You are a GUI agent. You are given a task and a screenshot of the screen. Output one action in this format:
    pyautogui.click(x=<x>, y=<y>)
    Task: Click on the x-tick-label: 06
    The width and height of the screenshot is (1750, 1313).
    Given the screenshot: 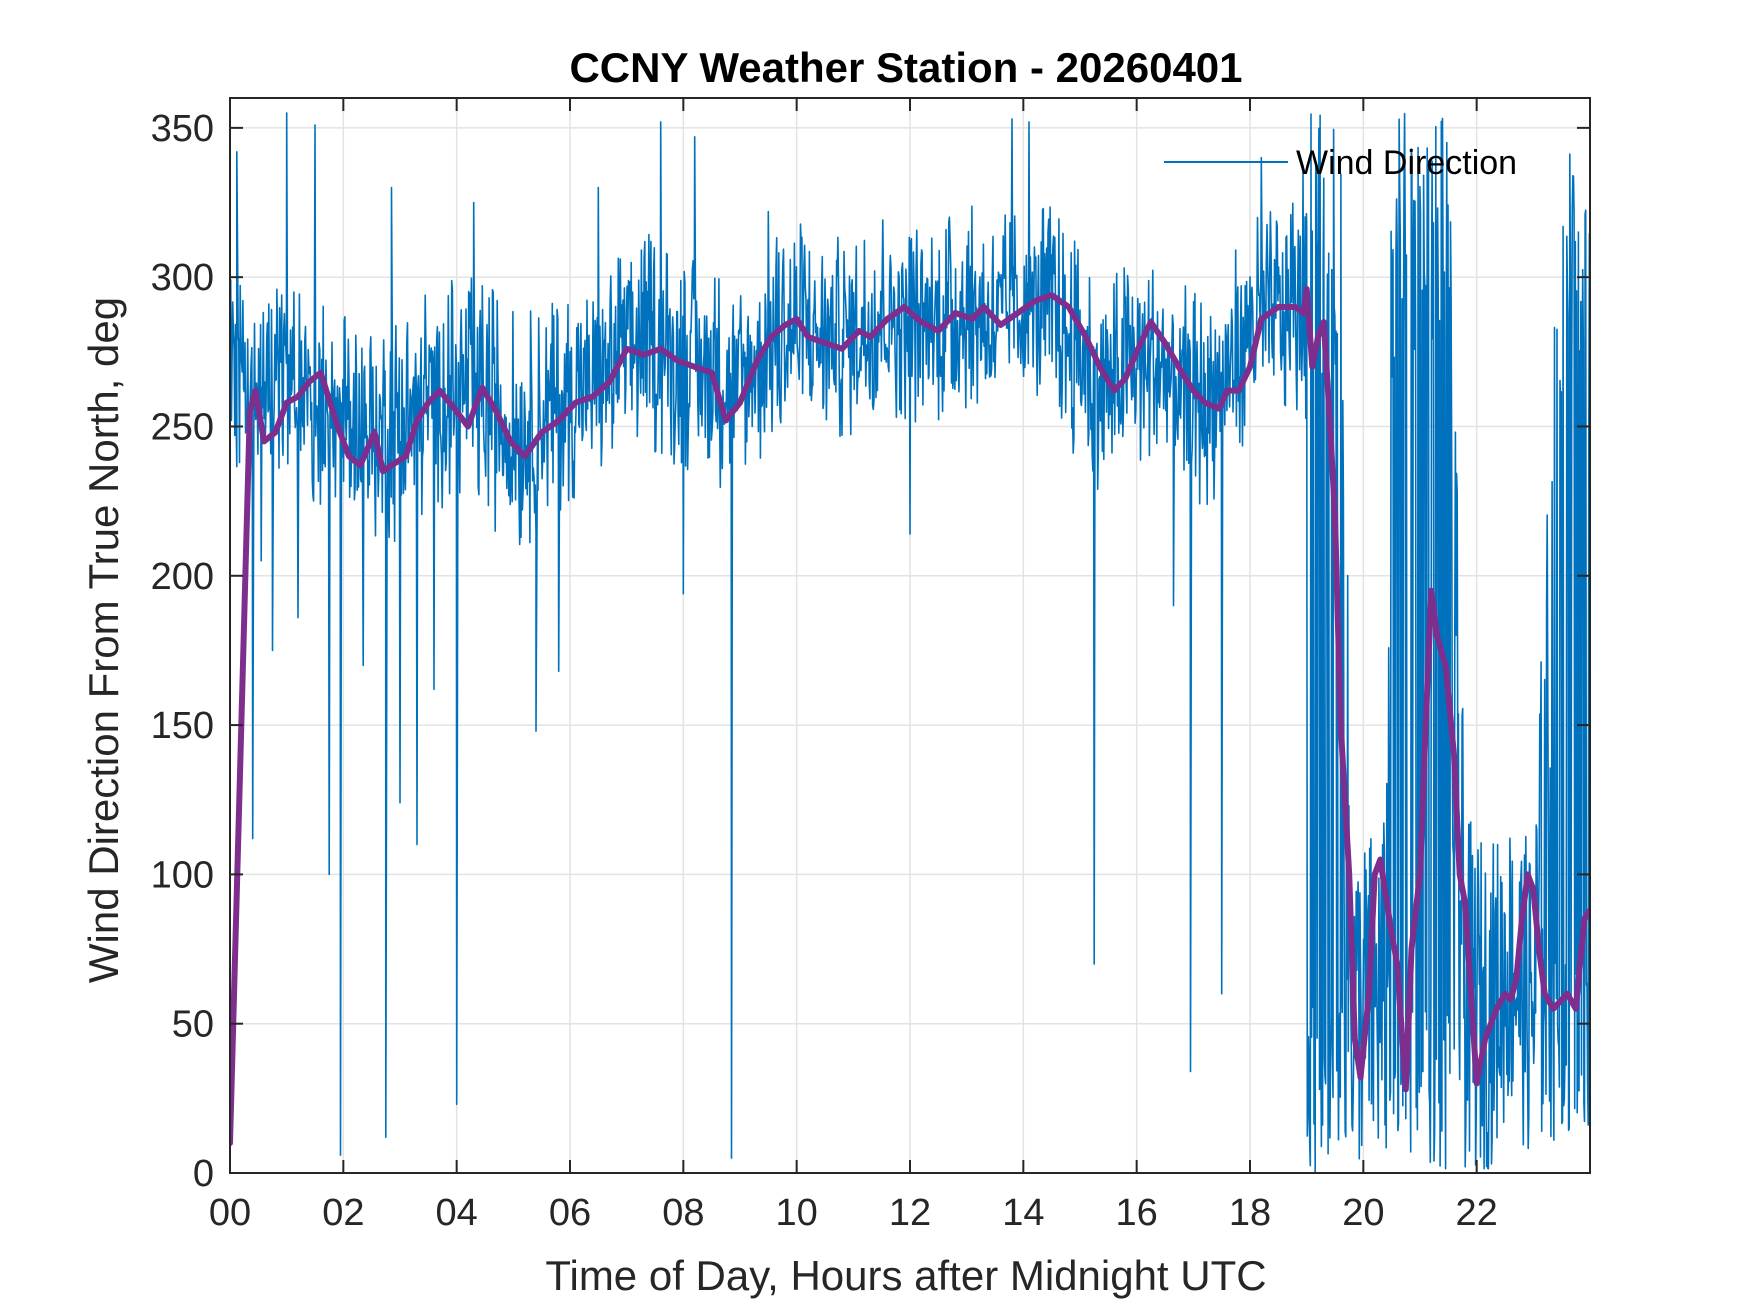 What is the action you would take?
    pyautogui.click(x=570, y=1213)
    